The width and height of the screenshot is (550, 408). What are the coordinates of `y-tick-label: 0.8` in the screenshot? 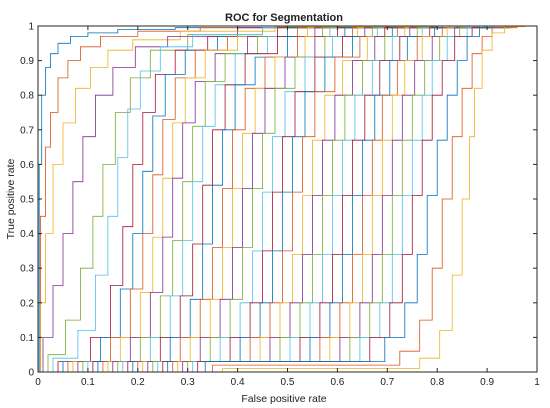 It's located at (27, 96).